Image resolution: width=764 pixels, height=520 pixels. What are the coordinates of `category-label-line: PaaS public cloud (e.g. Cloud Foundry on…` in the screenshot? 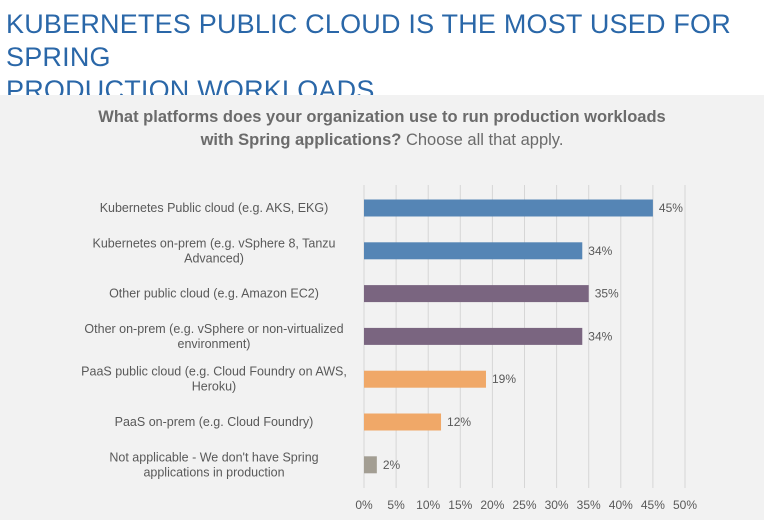 It's located at (214, 372).